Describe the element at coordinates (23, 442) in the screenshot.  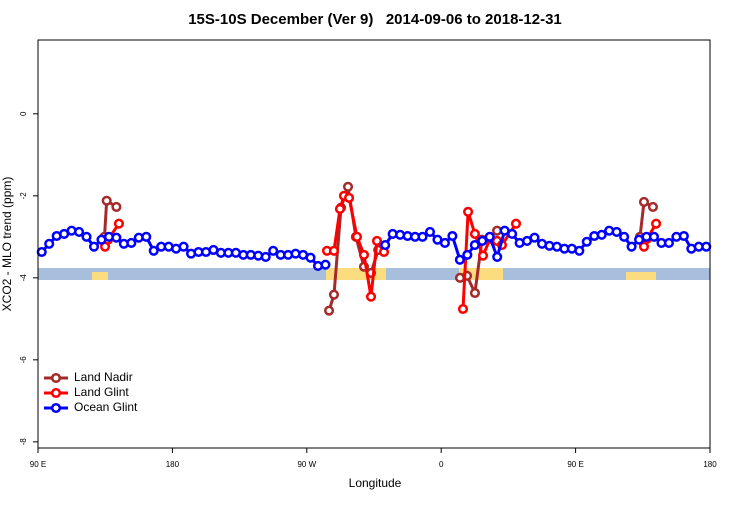
I see `y-tick-label: -8` at that location.